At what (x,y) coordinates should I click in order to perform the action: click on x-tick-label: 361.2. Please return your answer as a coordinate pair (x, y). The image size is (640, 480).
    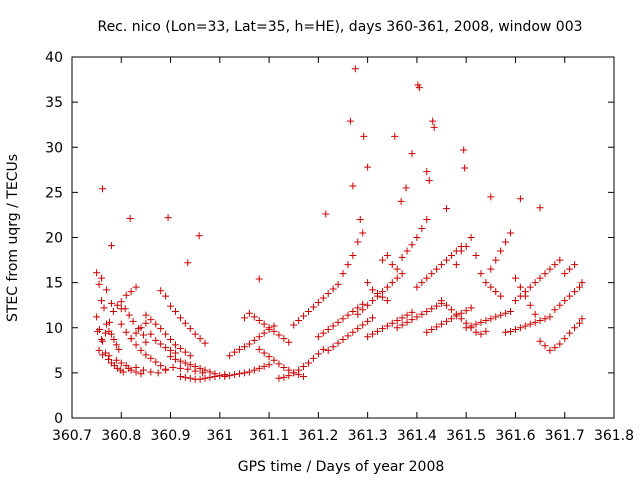
    Looking at the image, I should click on (318, 436).